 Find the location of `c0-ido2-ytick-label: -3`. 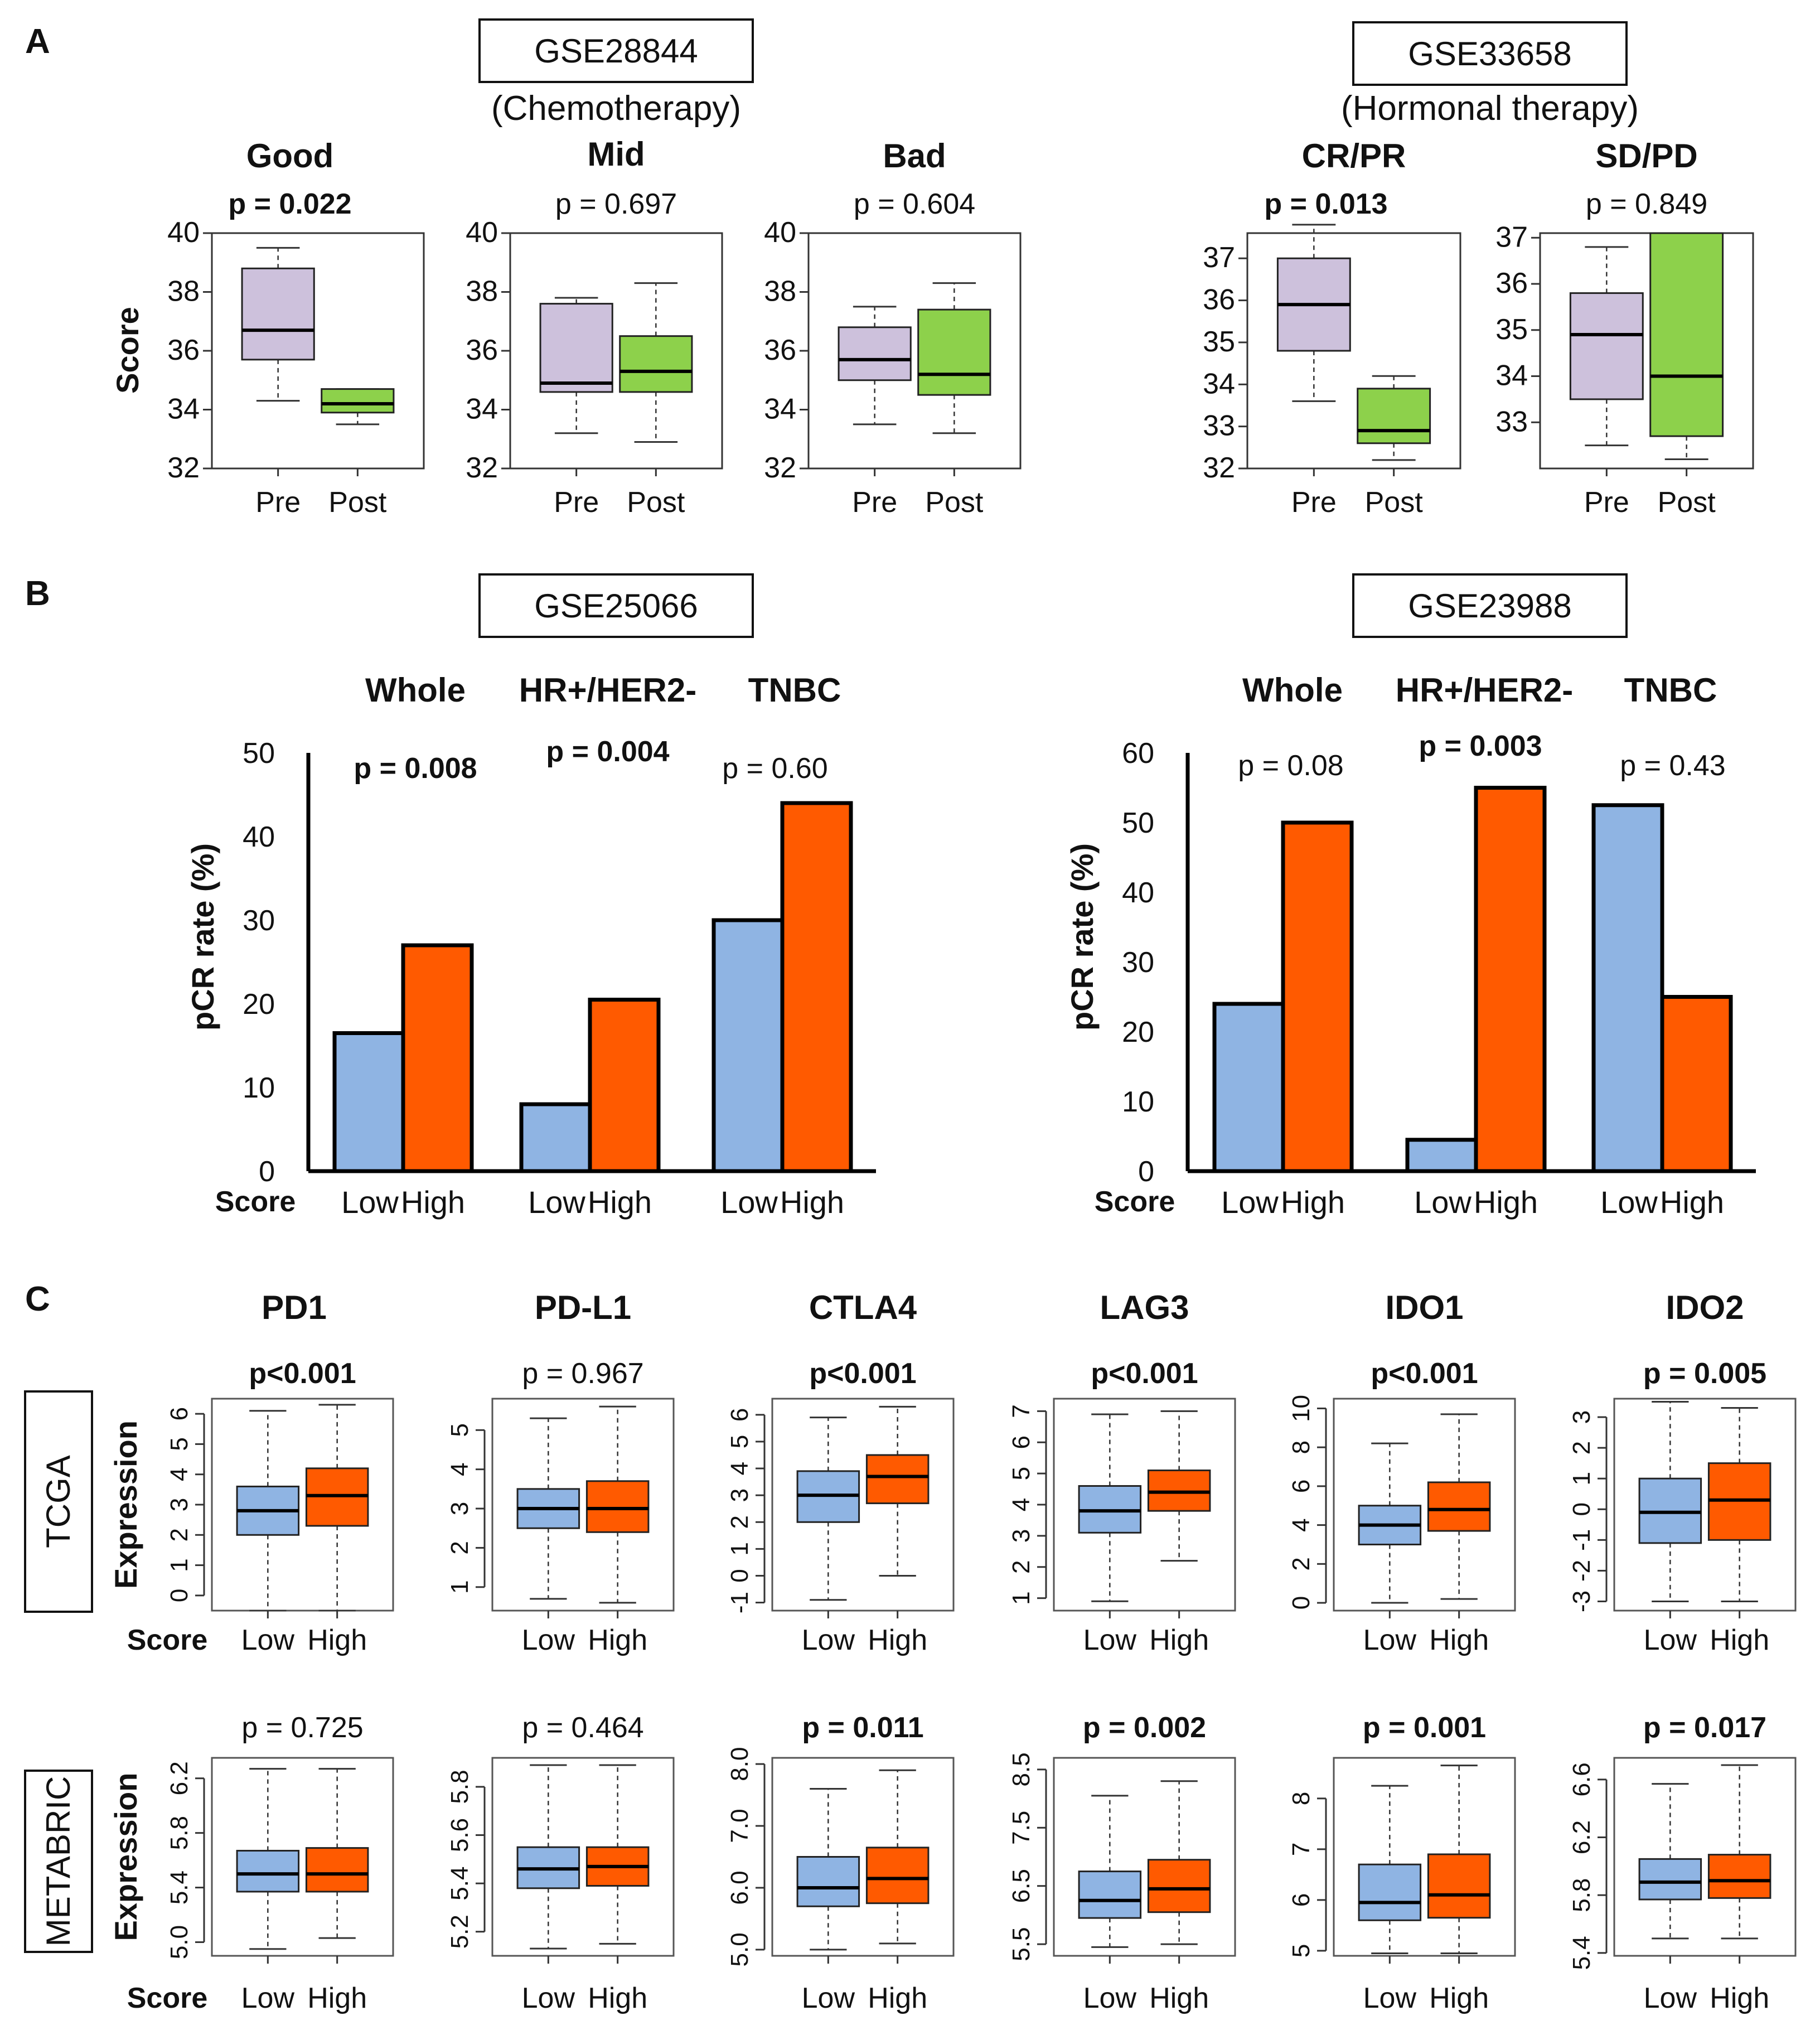

c0-ido2-ytick-label: -3 is located at coordinates (1582, 1601).